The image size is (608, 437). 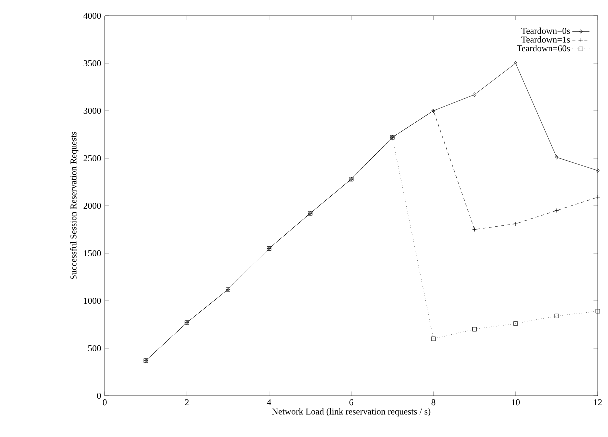 I want to click on y-tick-label: 500, so click(x=95, y=348).